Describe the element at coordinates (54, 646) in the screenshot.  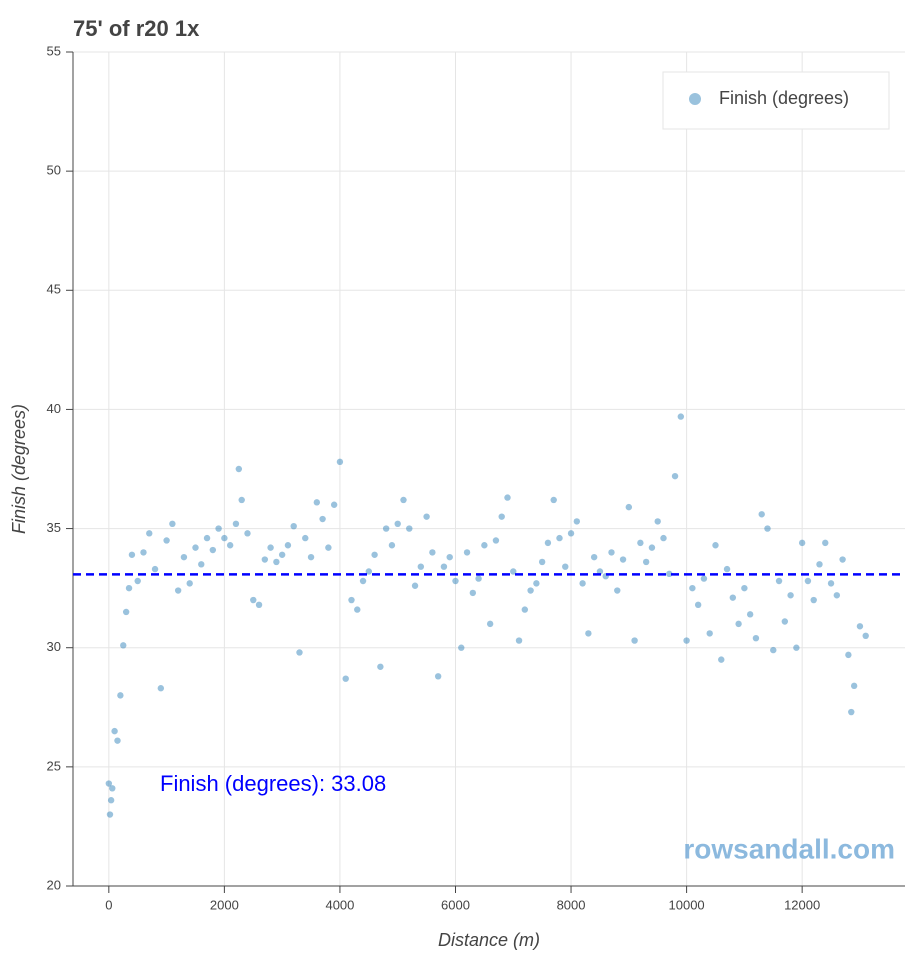
I see `y-tick-label: 30` at that location.